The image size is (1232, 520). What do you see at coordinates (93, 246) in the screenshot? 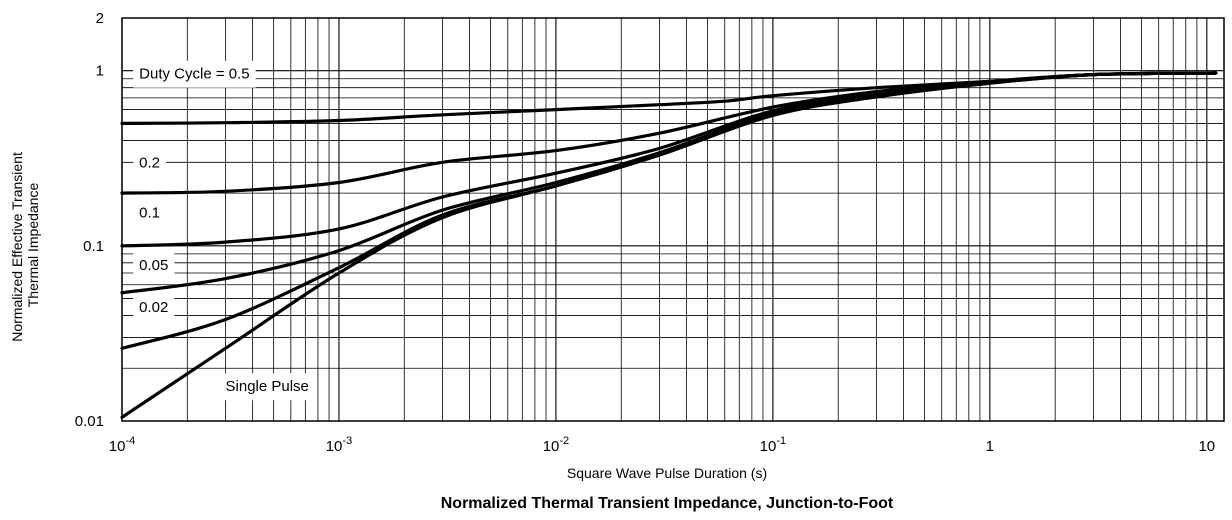
I see `y-tick-label: 0.1` at bounding box center [93, 246].